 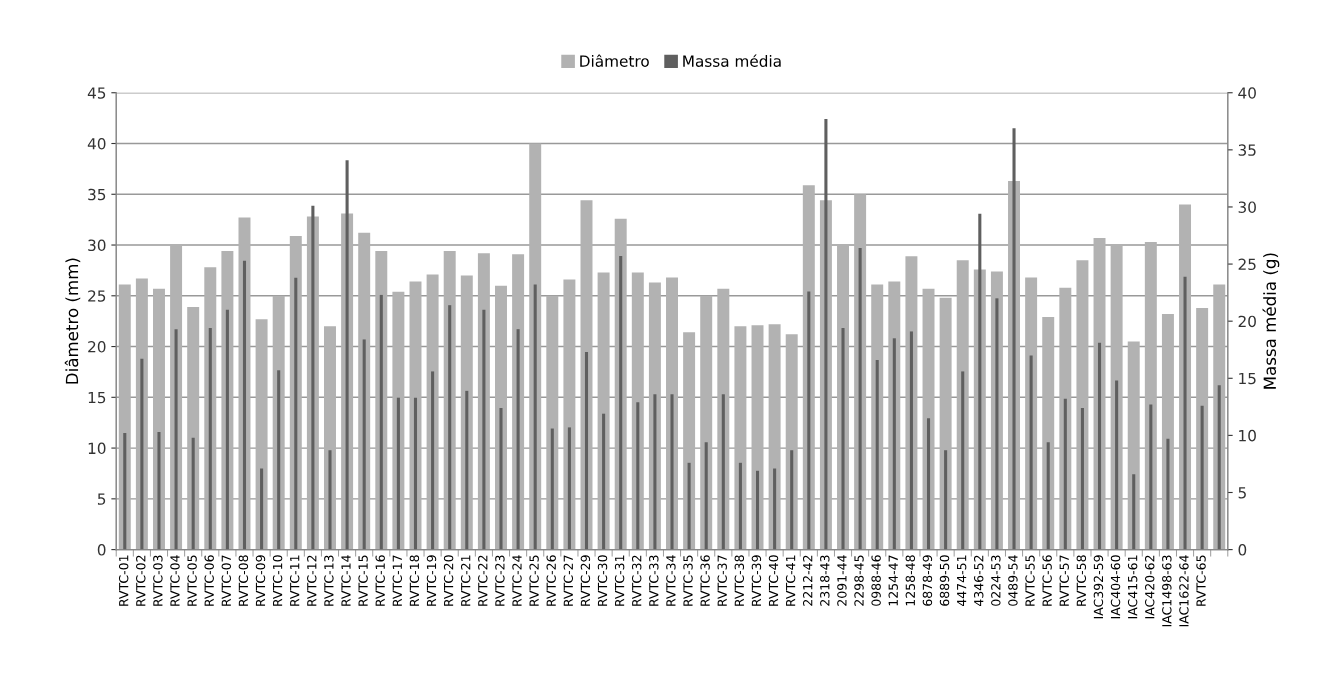 What do you see at coordinates (671, 580) in the screenshot?
I see `x-tick-label: RVTC-34` at bounding box center [671, 580].